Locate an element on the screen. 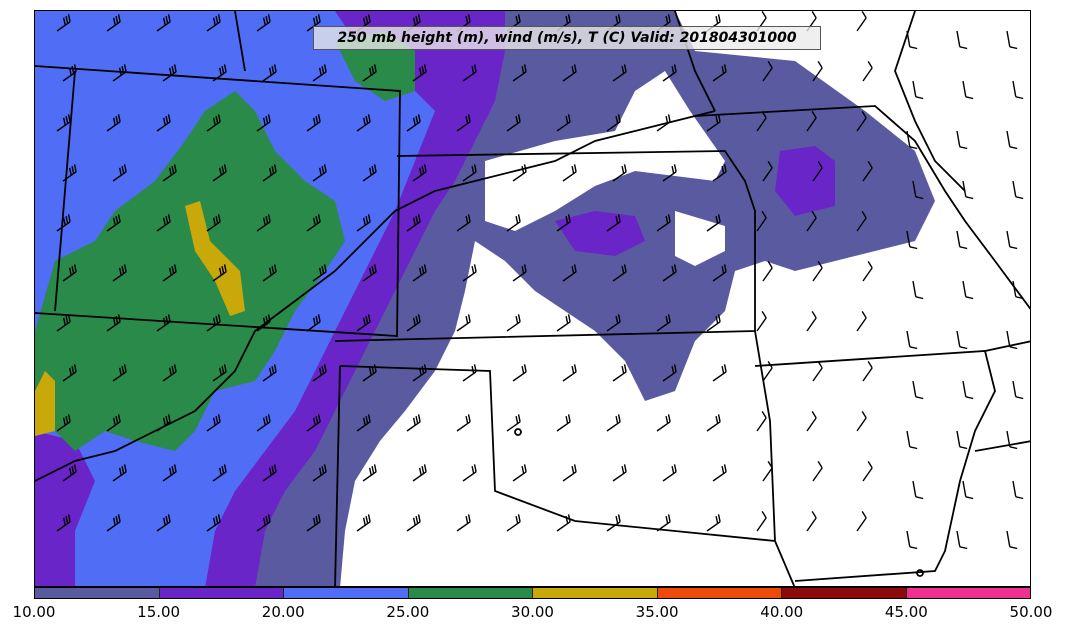  colorbar is located at coordinates (532, 593).